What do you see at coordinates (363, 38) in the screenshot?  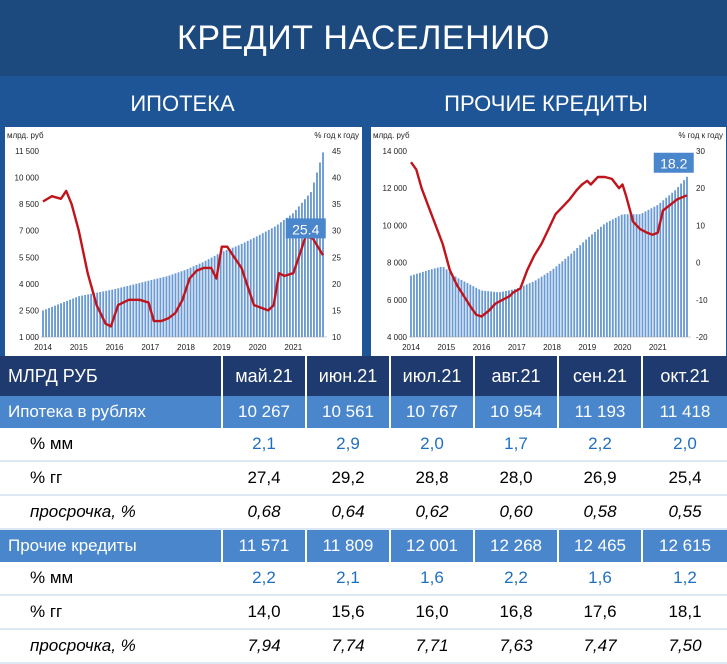 I see `page-title: КРЕДИТ НАСЕЛЕНИЮ` at bounding box center [363, 38].